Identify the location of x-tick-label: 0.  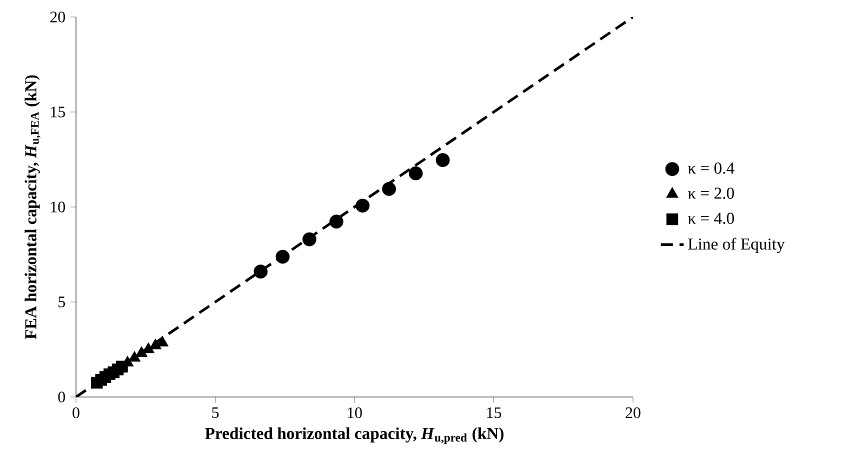
(76, 412).